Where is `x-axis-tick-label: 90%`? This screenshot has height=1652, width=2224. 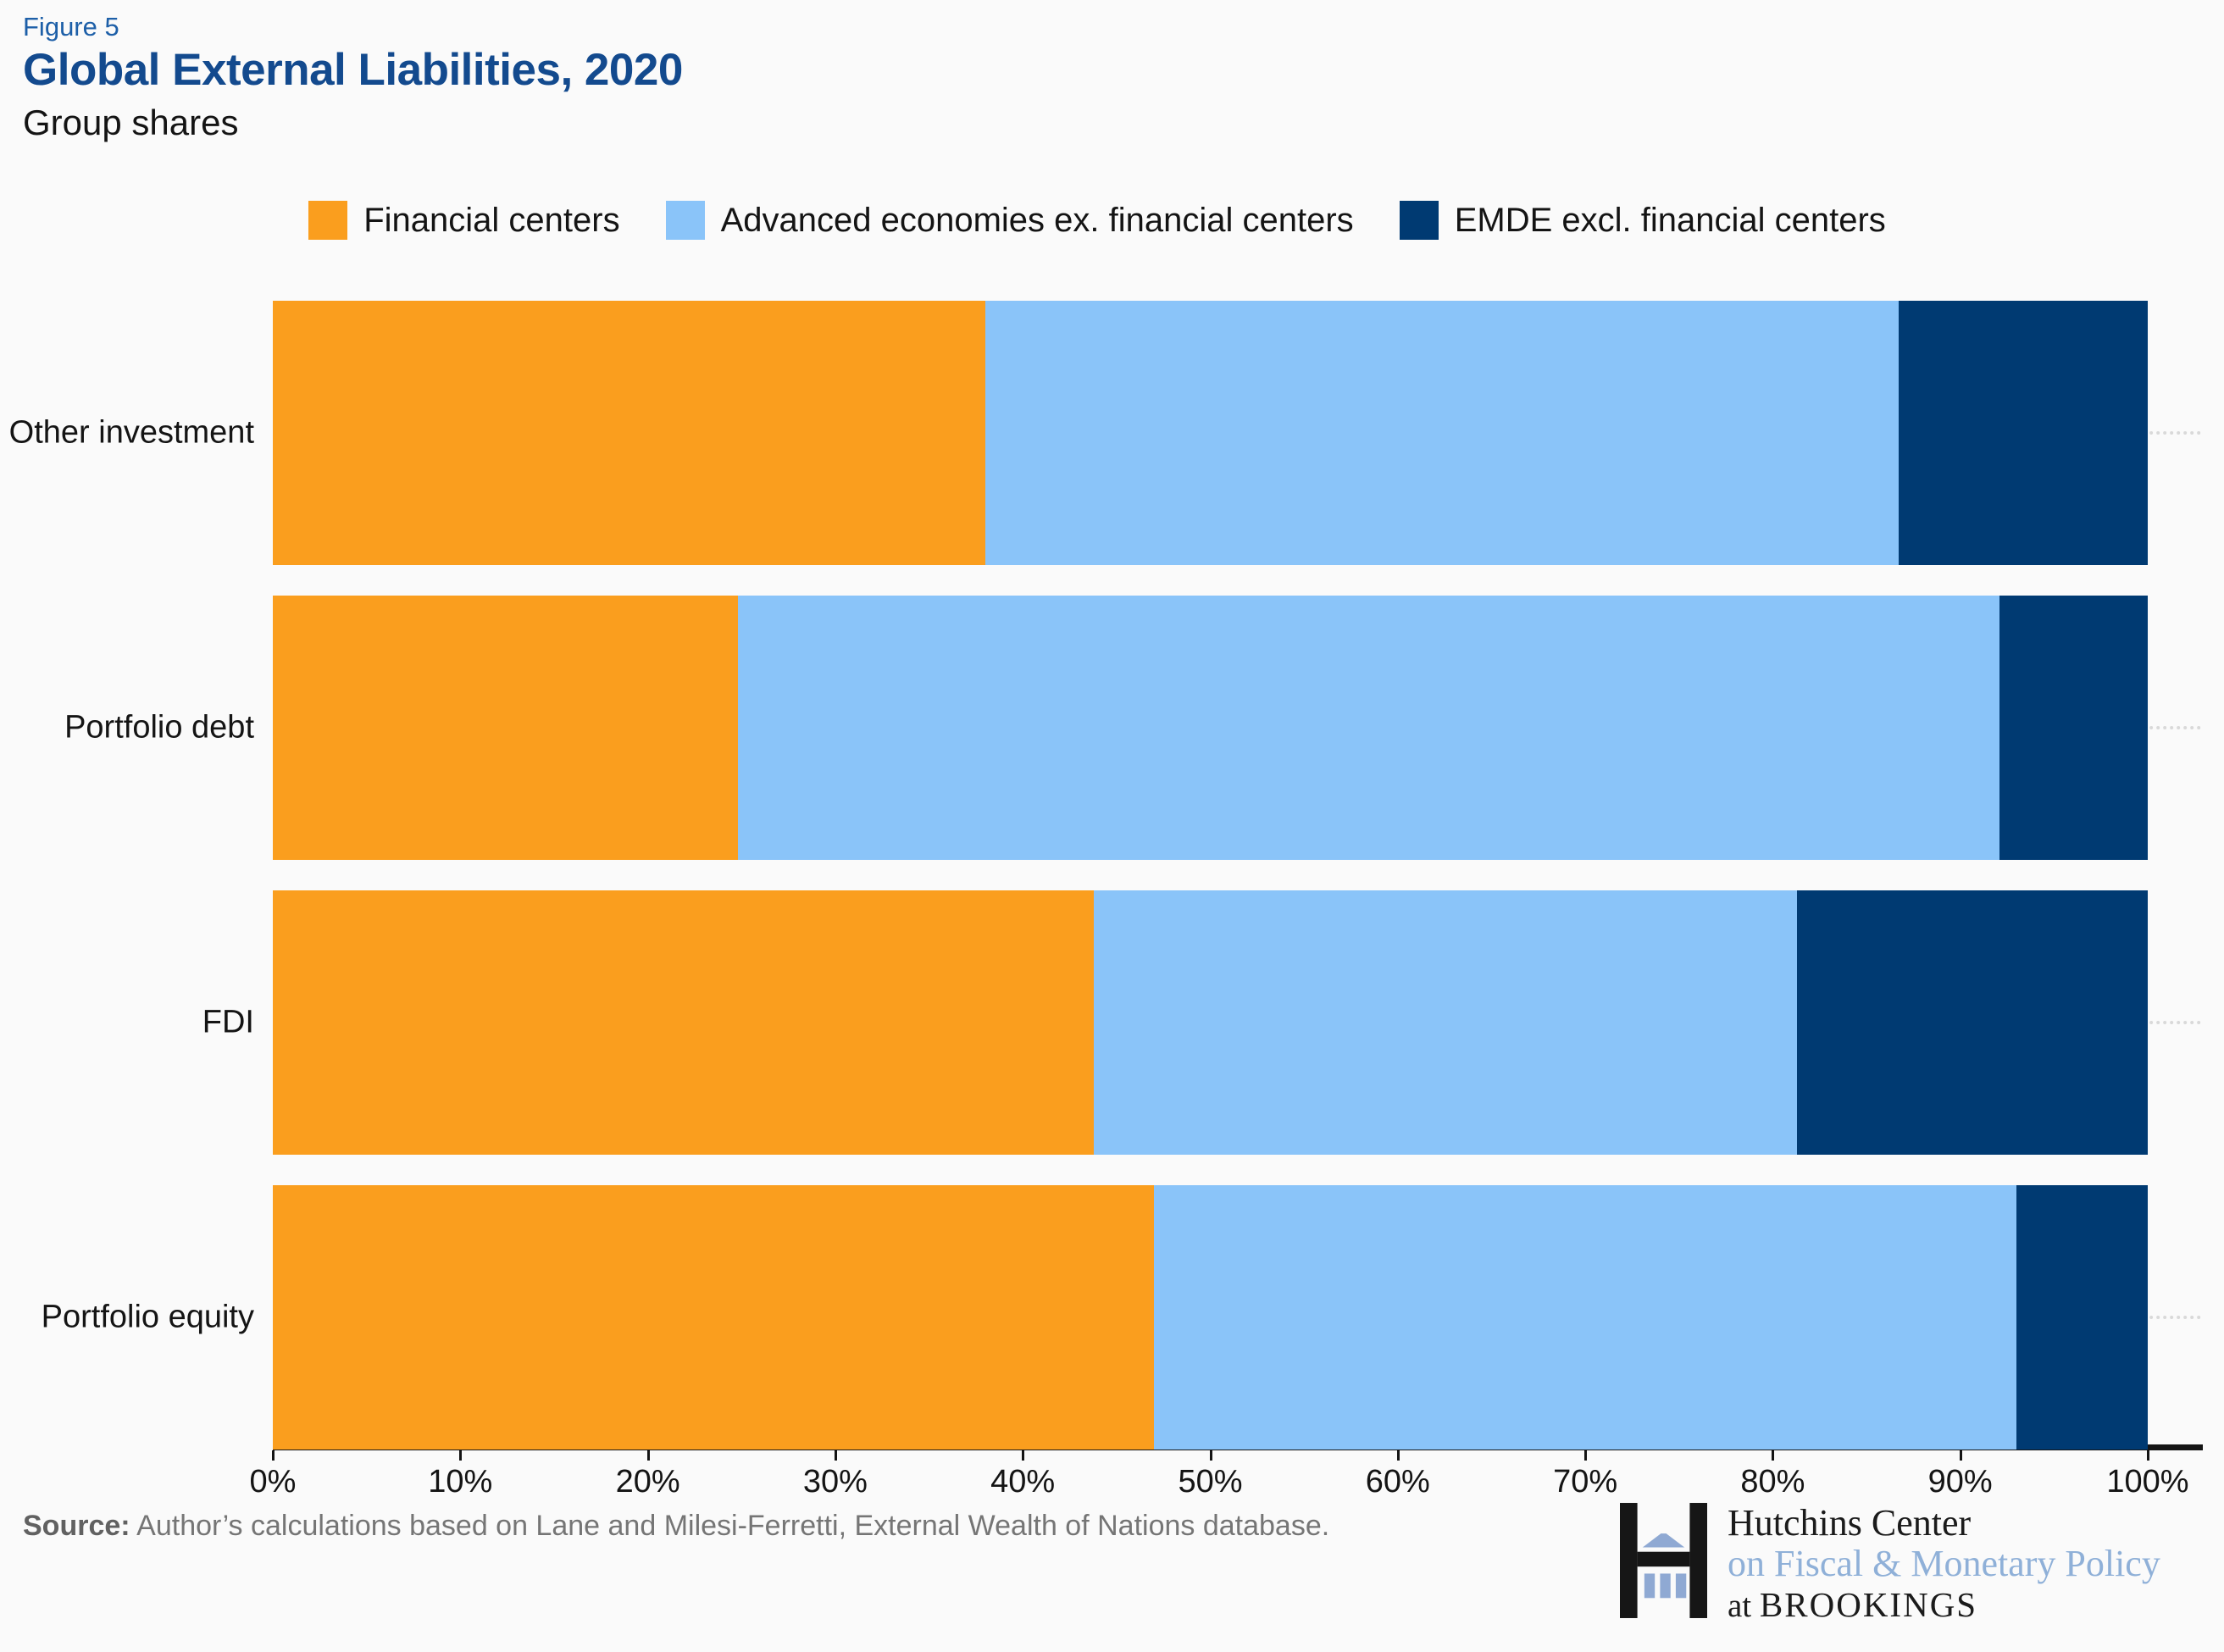 x-axis-tick-label: 90% is located at coordinates (1960, 1482).